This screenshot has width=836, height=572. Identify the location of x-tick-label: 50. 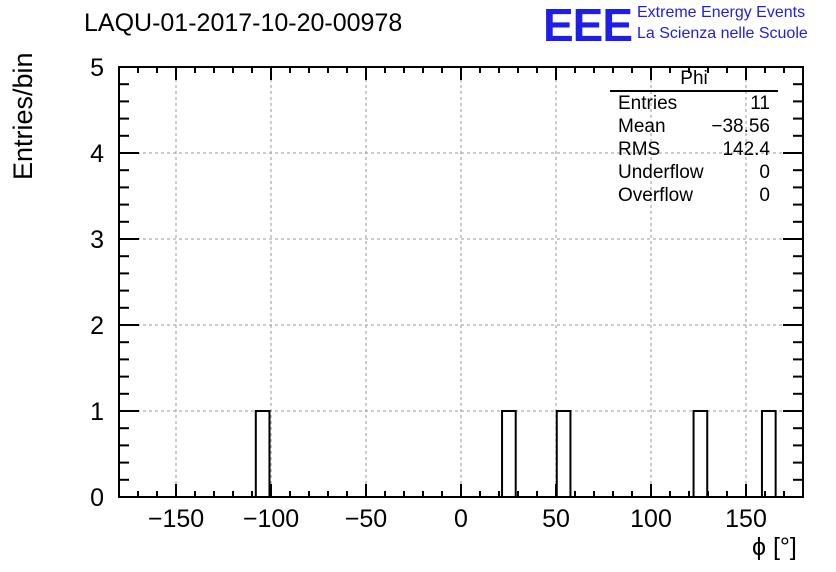
(556, 519).